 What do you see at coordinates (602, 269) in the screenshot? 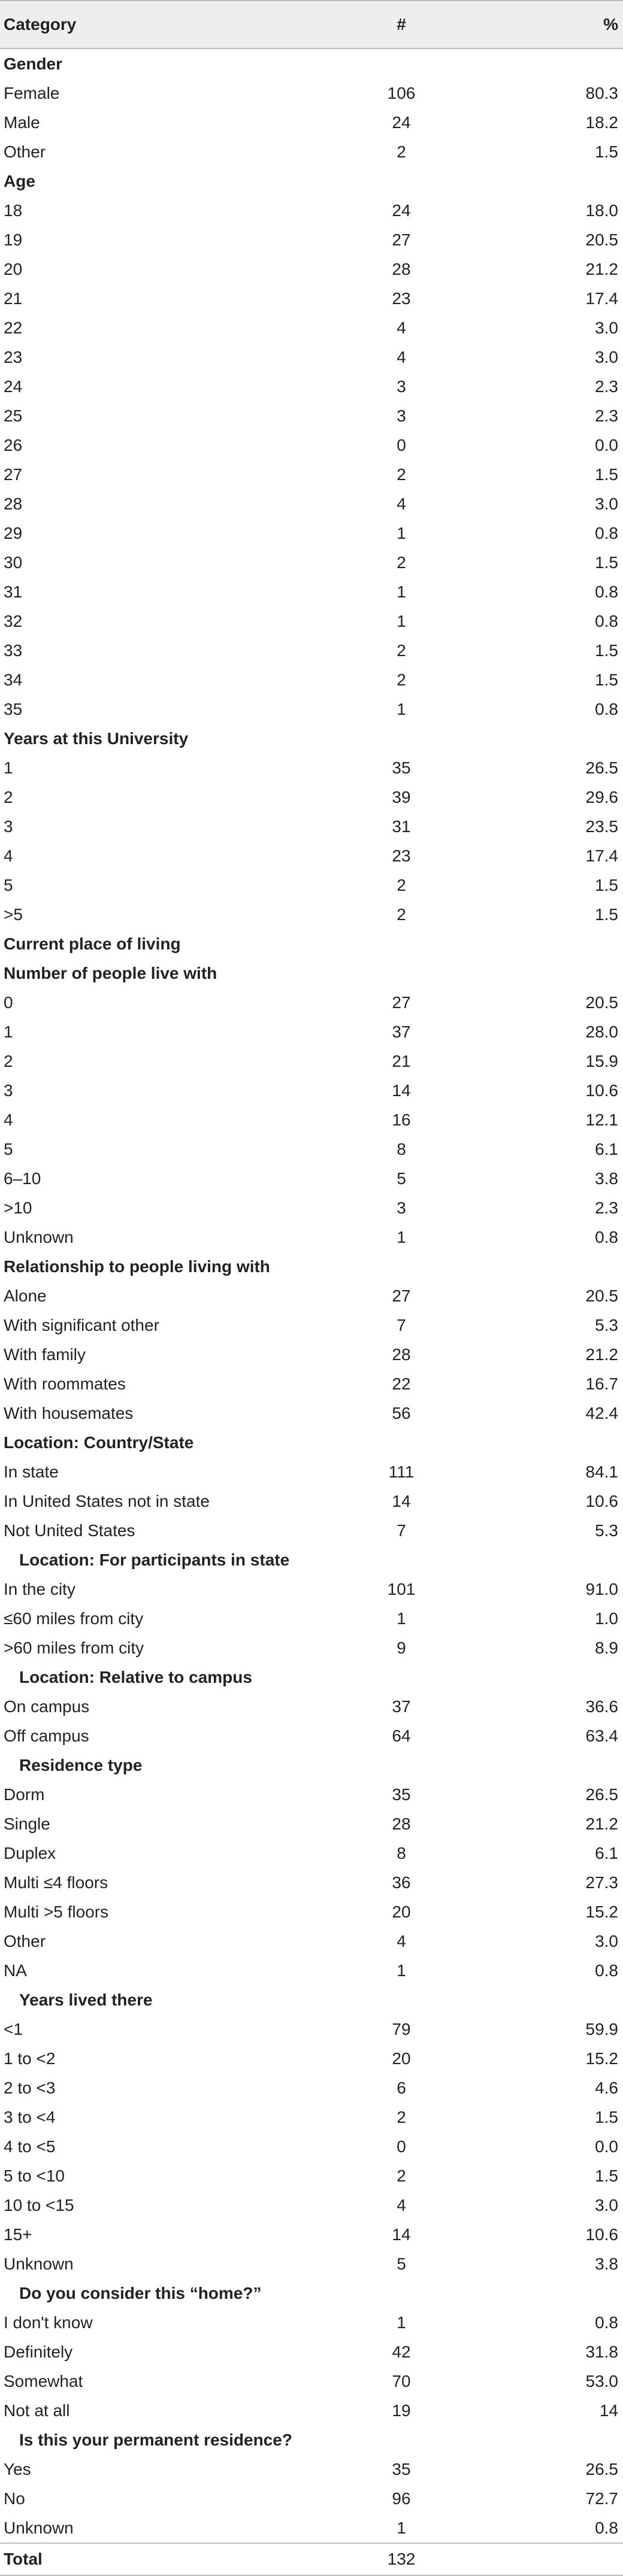
I see `row-percent: 21.2` at bounding box center [602, 269].